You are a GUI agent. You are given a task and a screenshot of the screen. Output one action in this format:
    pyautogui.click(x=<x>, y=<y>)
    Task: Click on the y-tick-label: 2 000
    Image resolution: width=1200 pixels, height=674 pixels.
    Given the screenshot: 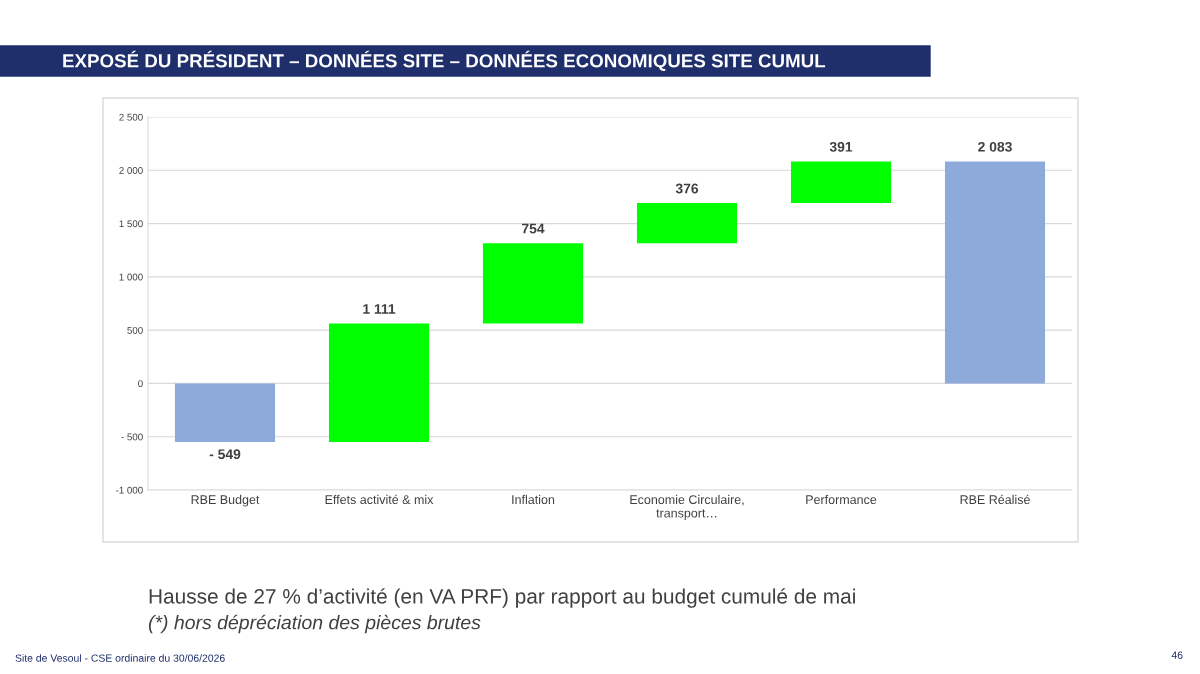 What is the action you would take?
    pyautogui.click(x=131, y=170)
    